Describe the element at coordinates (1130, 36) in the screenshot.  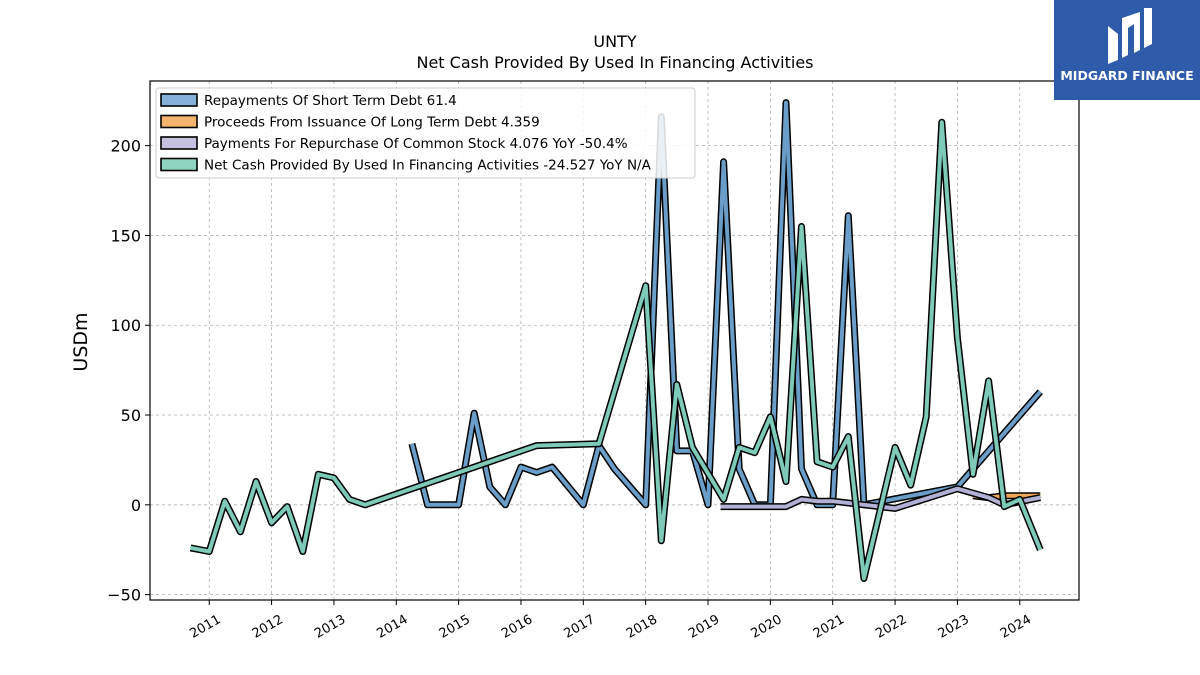
I see `midgard-logo-icon` at that location.